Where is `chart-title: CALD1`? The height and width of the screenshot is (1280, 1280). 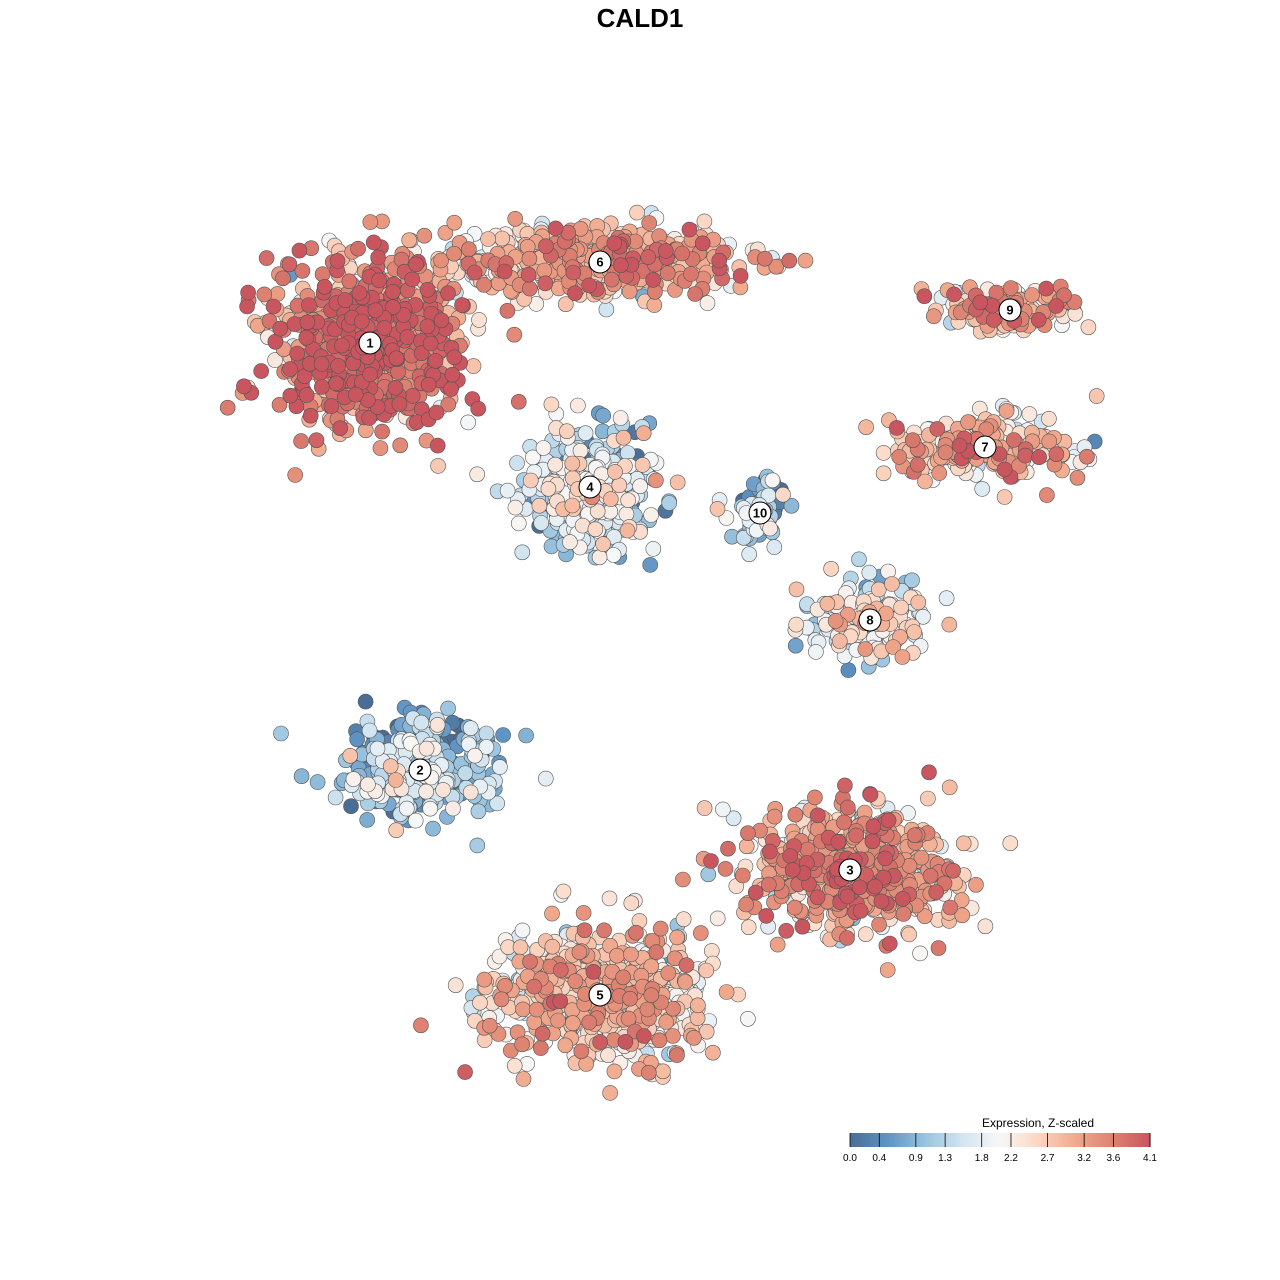 chart-title: CALD1 is located at coordinates (640, 18).